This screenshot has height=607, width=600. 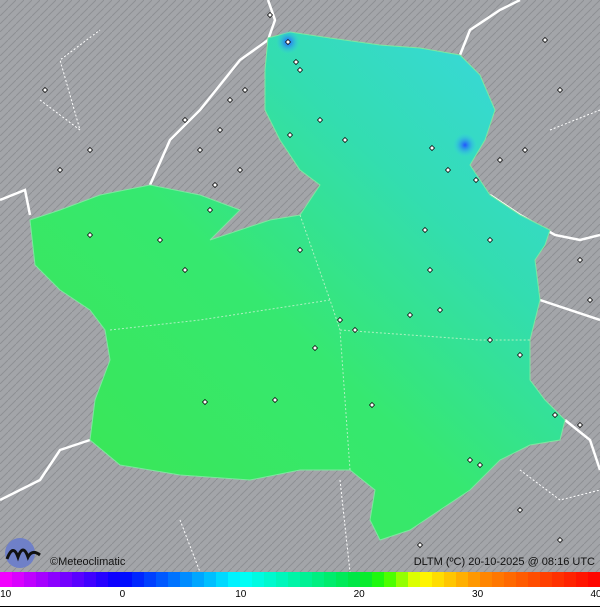 What do you see at coordinates (465, 145) in the screenshot?
I see `cold-spot` at bounding box center [465, 145].